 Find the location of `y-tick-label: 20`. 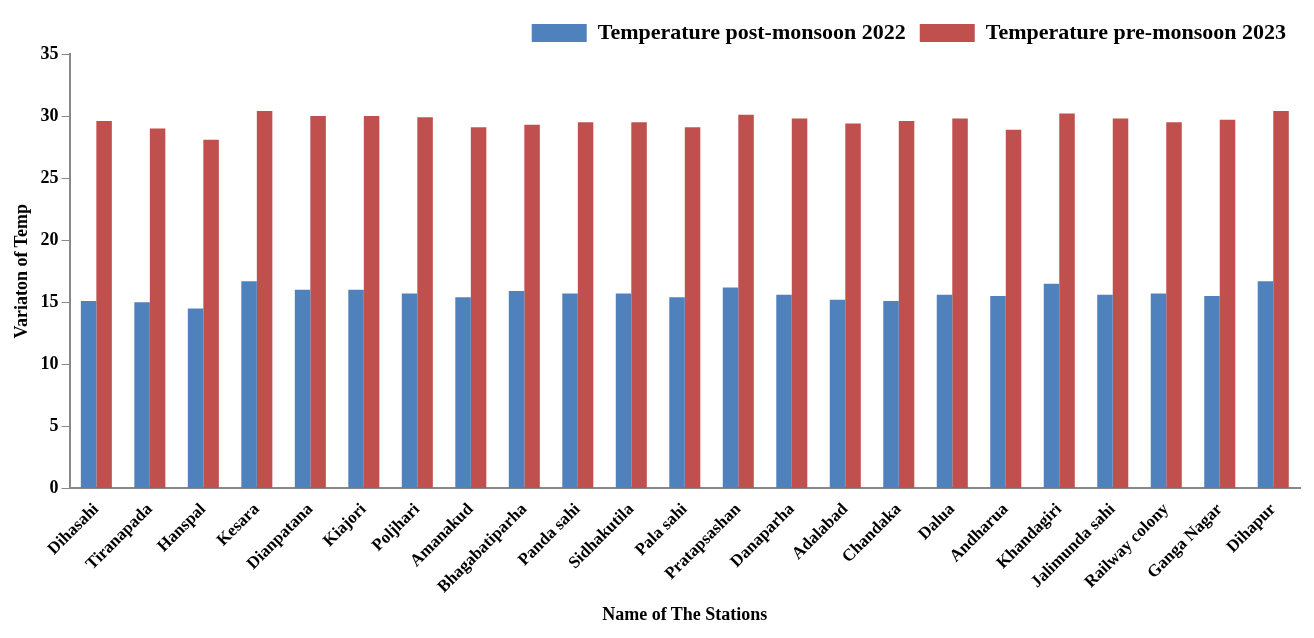

y-tick-label: 20 is located at coordinates (49, 238).